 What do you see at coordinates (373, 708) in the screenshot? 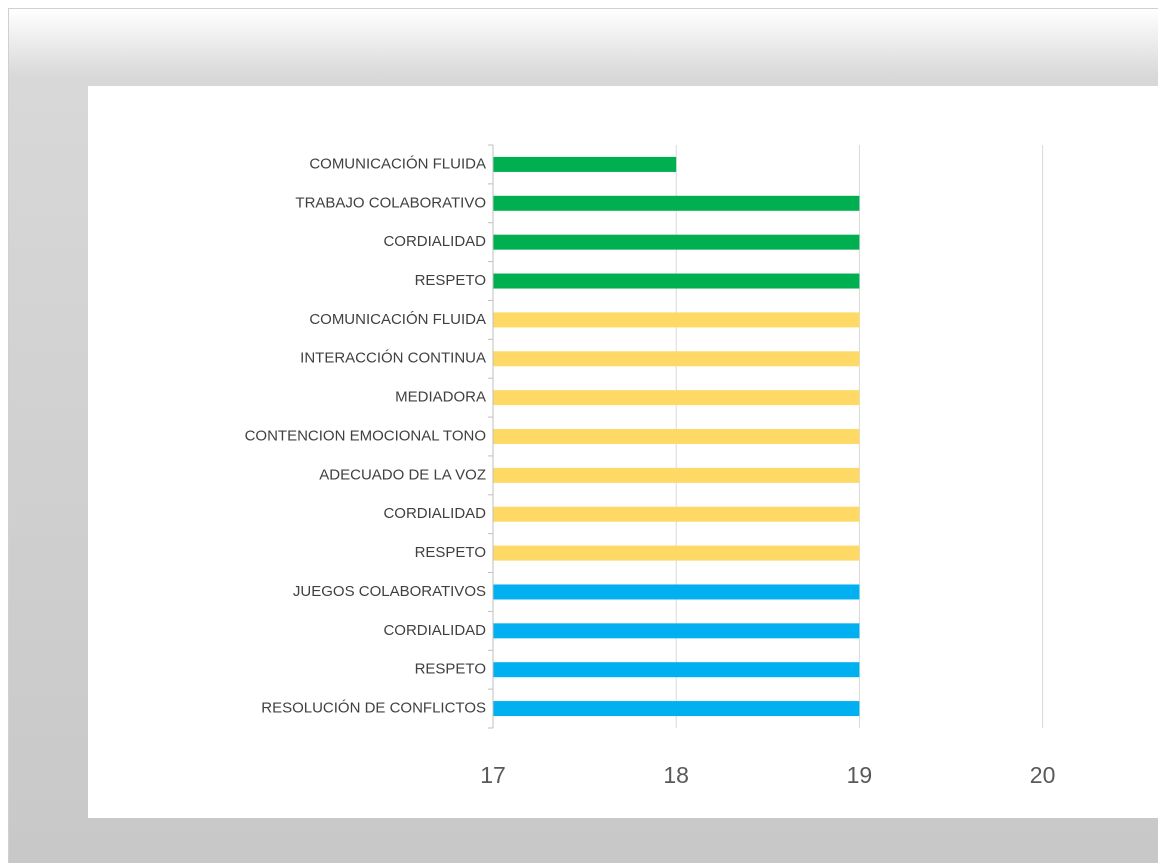
I see `y-tick-label: RESOLUCIÓN DE CONFLICTOS` at bounding box center [373, 708].